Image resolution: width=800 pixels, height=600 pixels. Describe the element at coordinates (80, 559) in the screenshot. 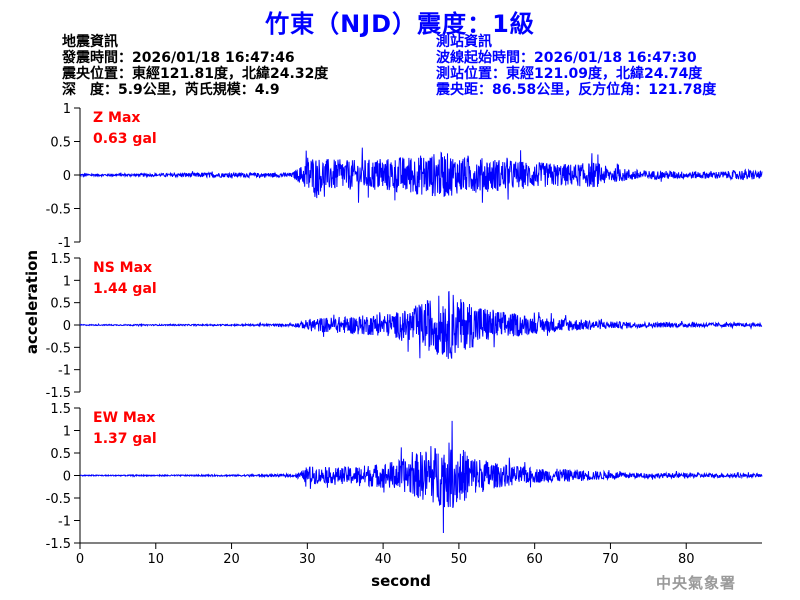

I see `x-tick-label: 0` at that location.